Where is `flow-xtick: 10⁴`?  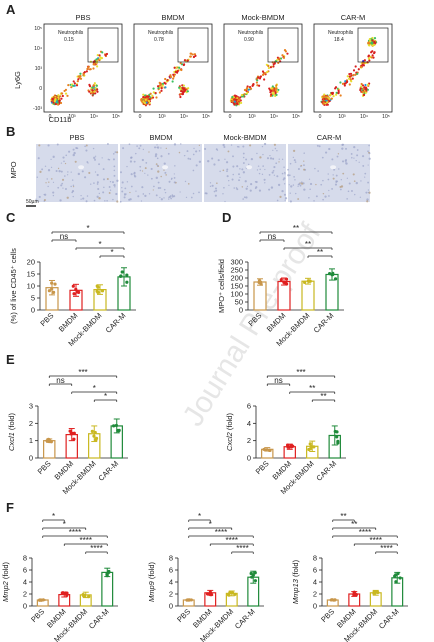 flow-xtick: 10⁴ is located at coordinates (274, 117).